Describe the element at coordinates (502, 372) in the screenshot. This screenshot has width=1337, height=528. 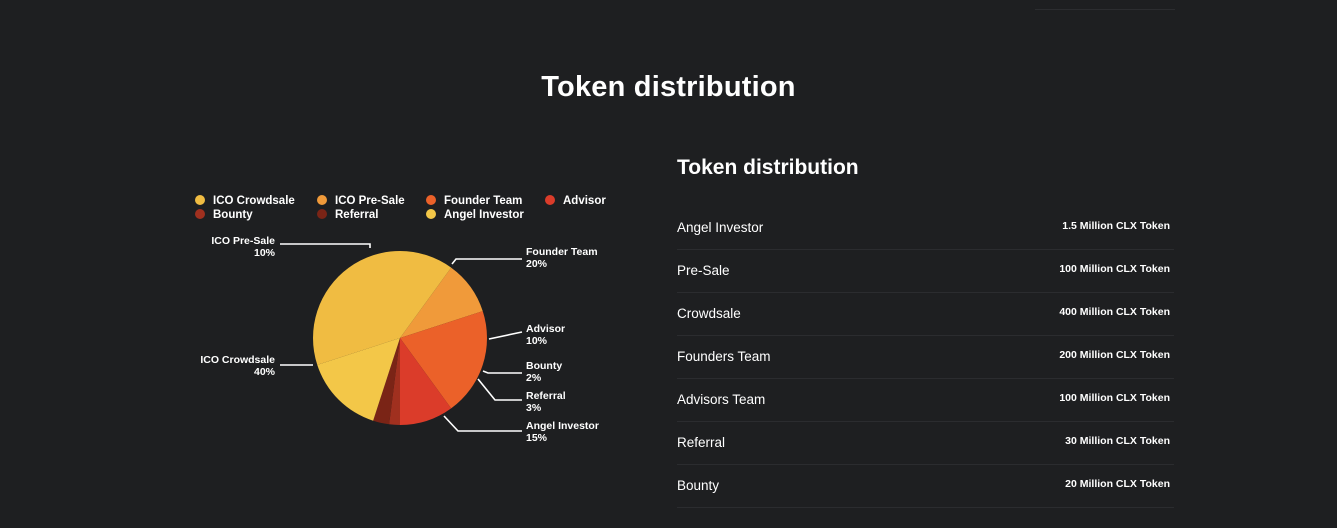
I see `leader-line-bounty` at that location.